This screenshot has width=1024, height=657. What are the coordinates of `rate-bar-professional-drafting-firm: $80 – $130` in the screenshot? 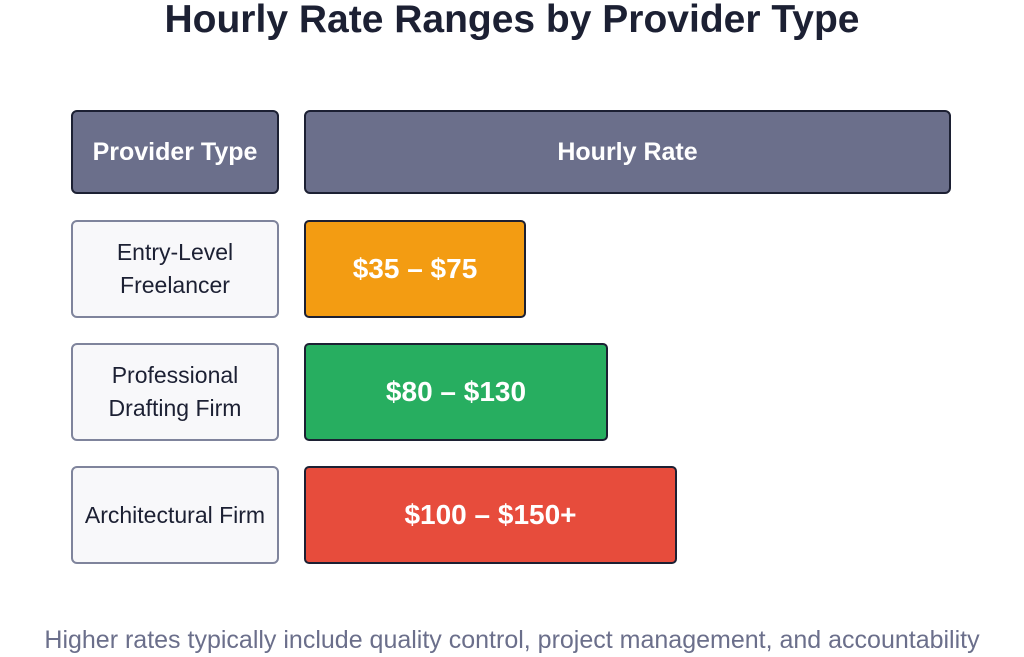 It's located at (456, 392).